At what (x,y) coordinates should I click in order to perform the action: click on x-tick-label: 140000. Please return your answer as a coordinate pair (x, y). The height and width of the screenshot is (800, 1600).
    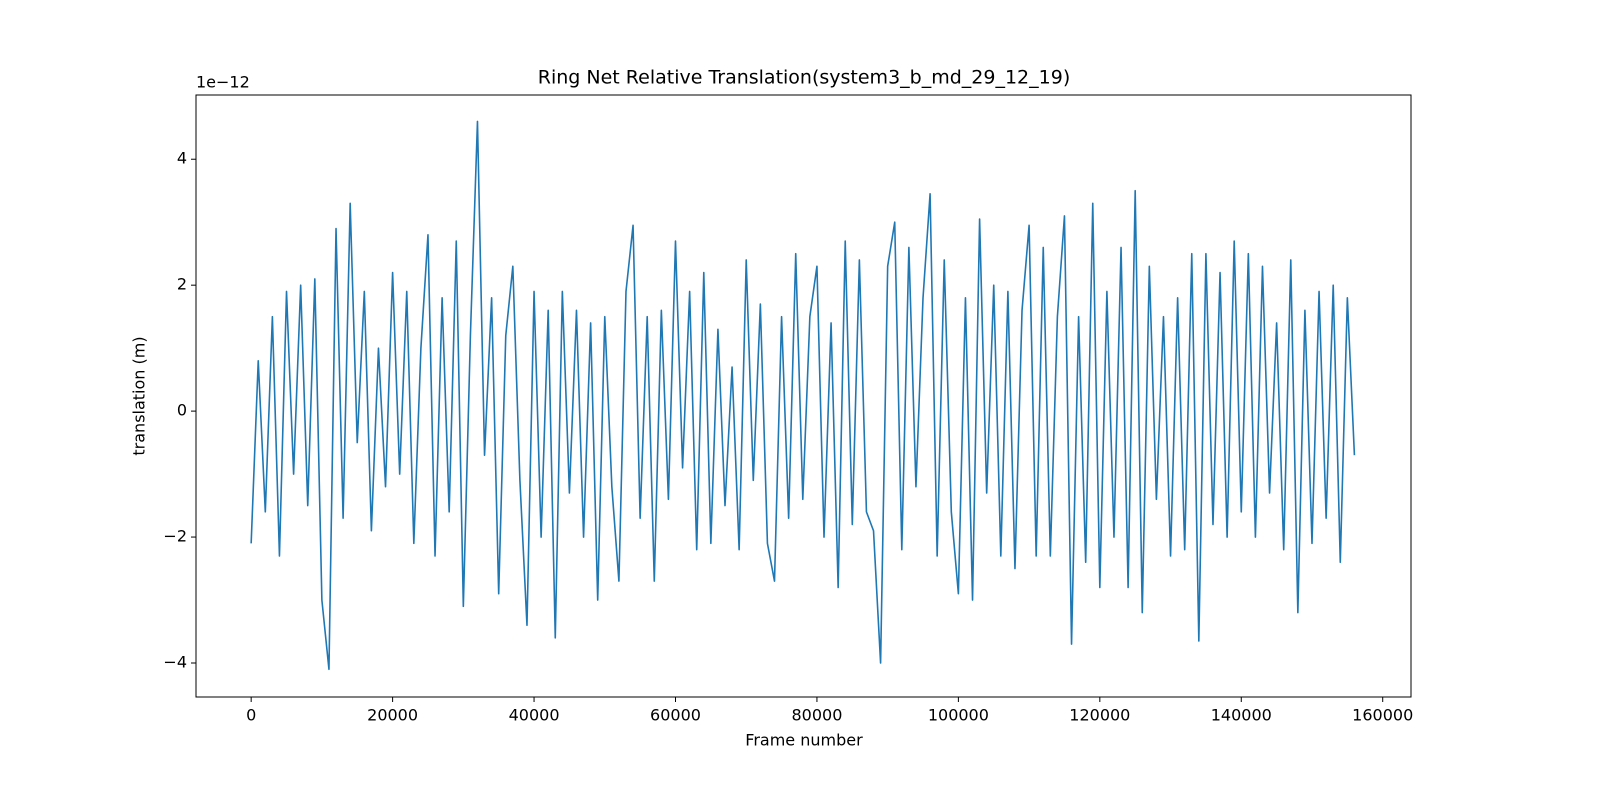
    Looking at the image, I should click on (1241, 715).